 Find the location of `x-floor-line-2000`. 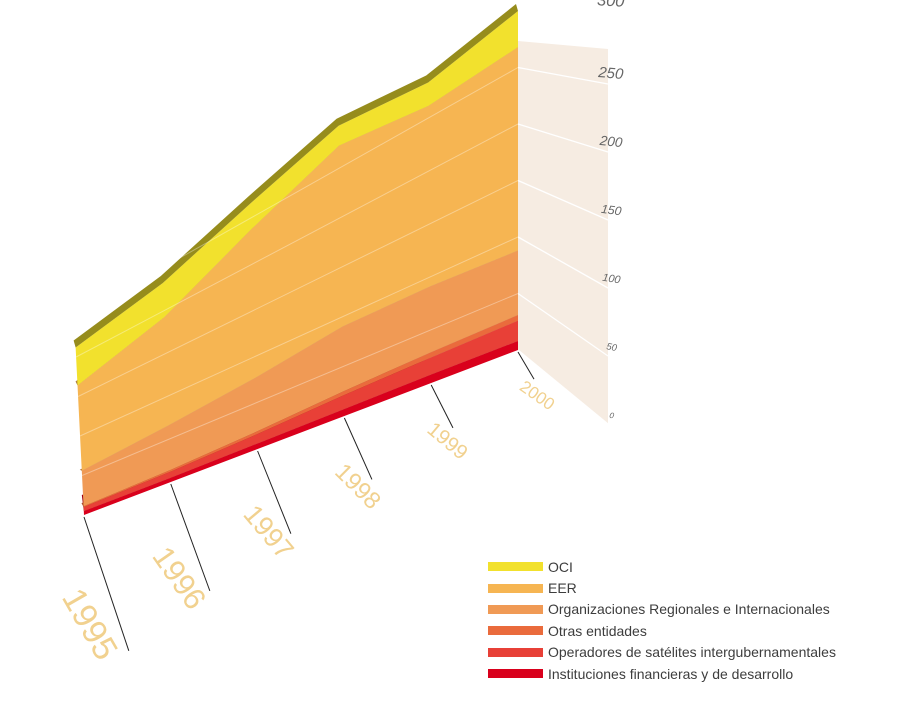

x-floor-line-2000 is located at coordinates (526, 365).